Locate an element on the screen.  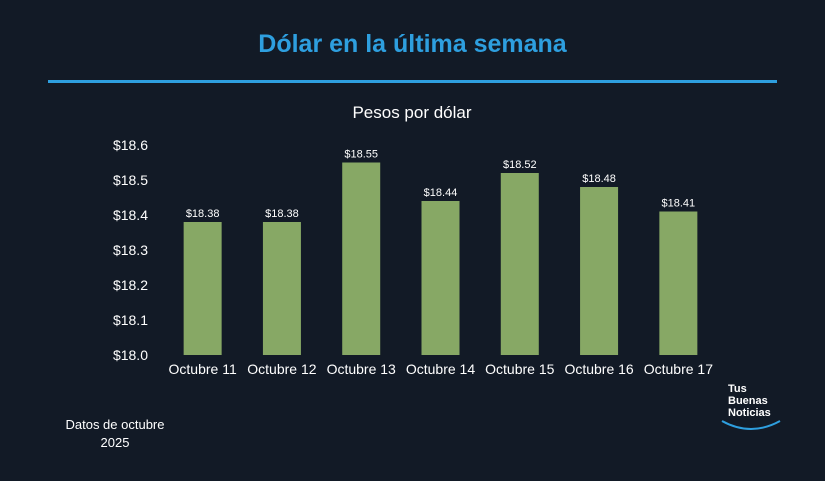
y-tick-label: $18.2 is located at coordinates (130, 285).